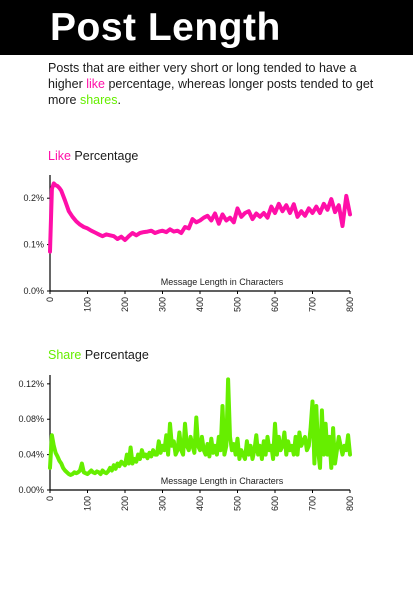 The width and height of the screenshot is (413, 600). Describe the element at coordinates (200, 427) in the screenshot. I see `share-series-line` at that location.